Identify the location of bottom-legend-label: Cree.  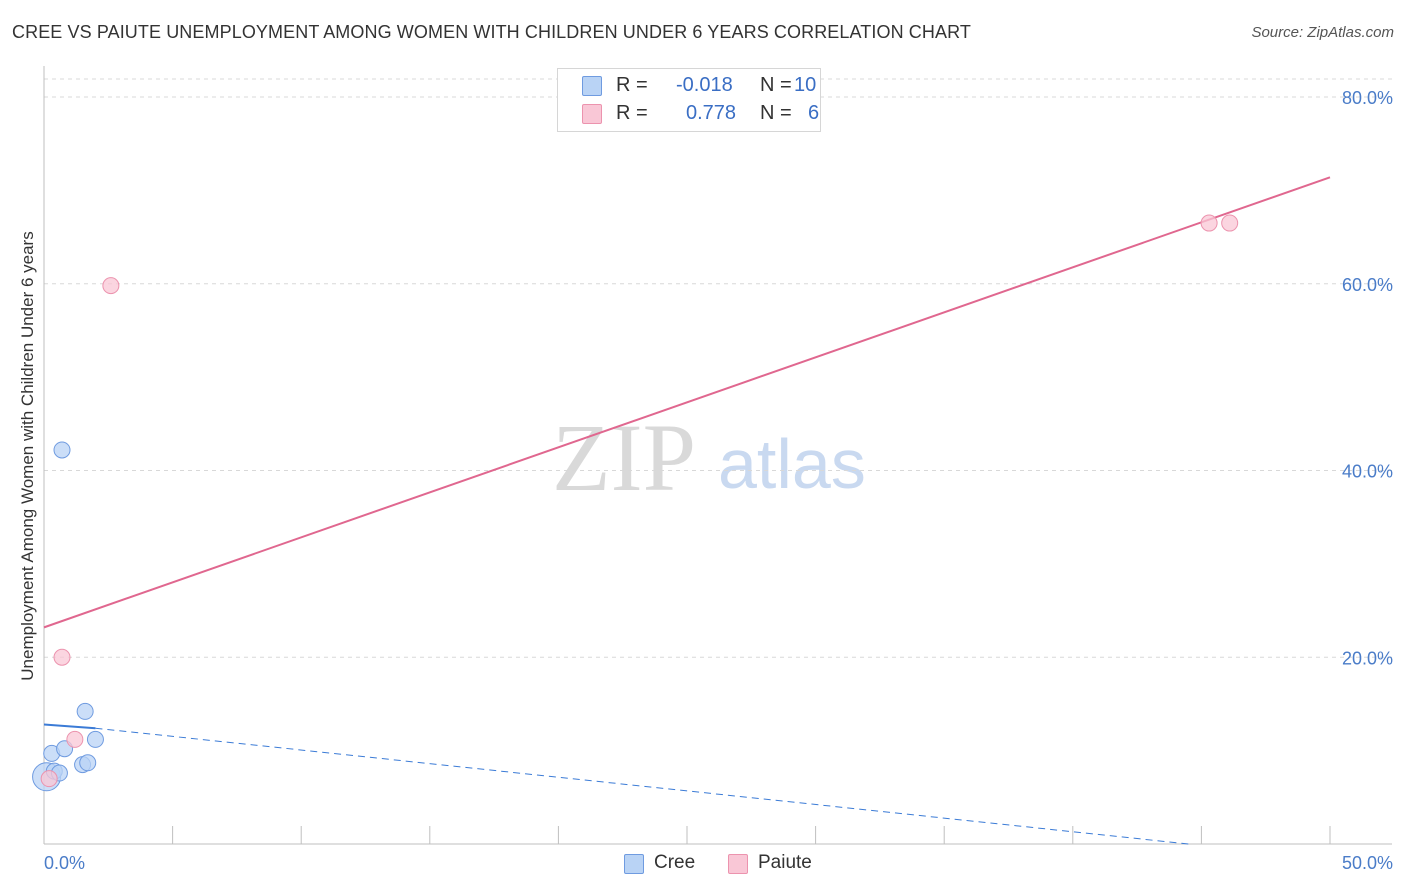
(675, 862).